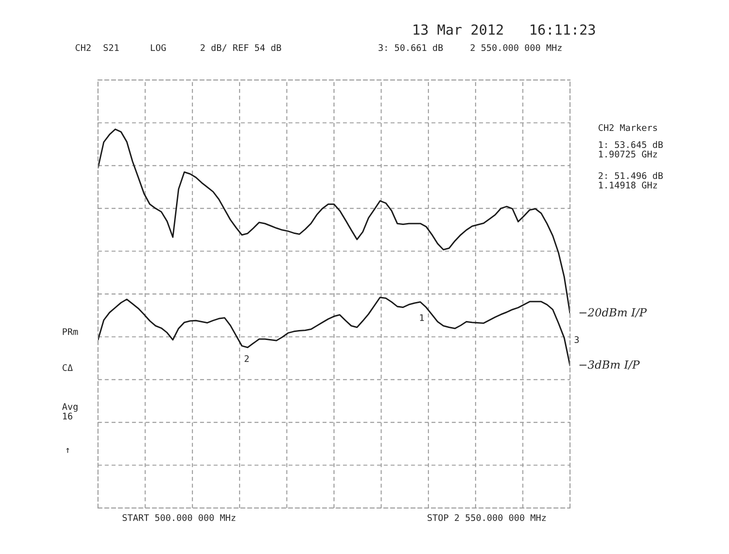 This screenshot has width=729, height=554. What do you see at coordinates (610, 365) in the screenshot?
I see `series-label: −3dBm I/P` at bounding box center [610, 365].